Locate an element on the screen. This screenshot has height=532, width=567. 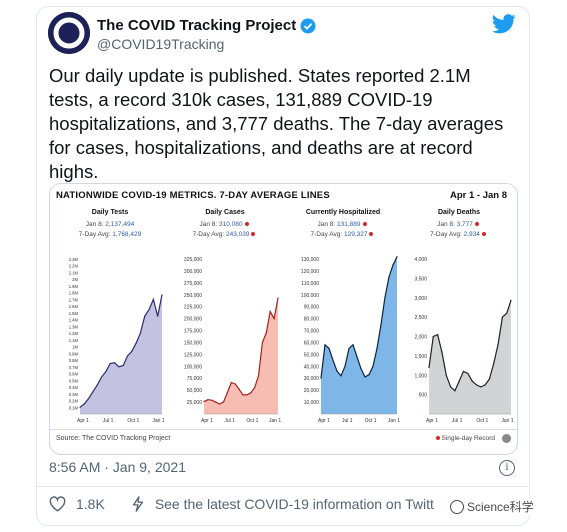
panel-jan8-daily-cases: Jan 8: 310,080 is located at coordinates (225, 224).